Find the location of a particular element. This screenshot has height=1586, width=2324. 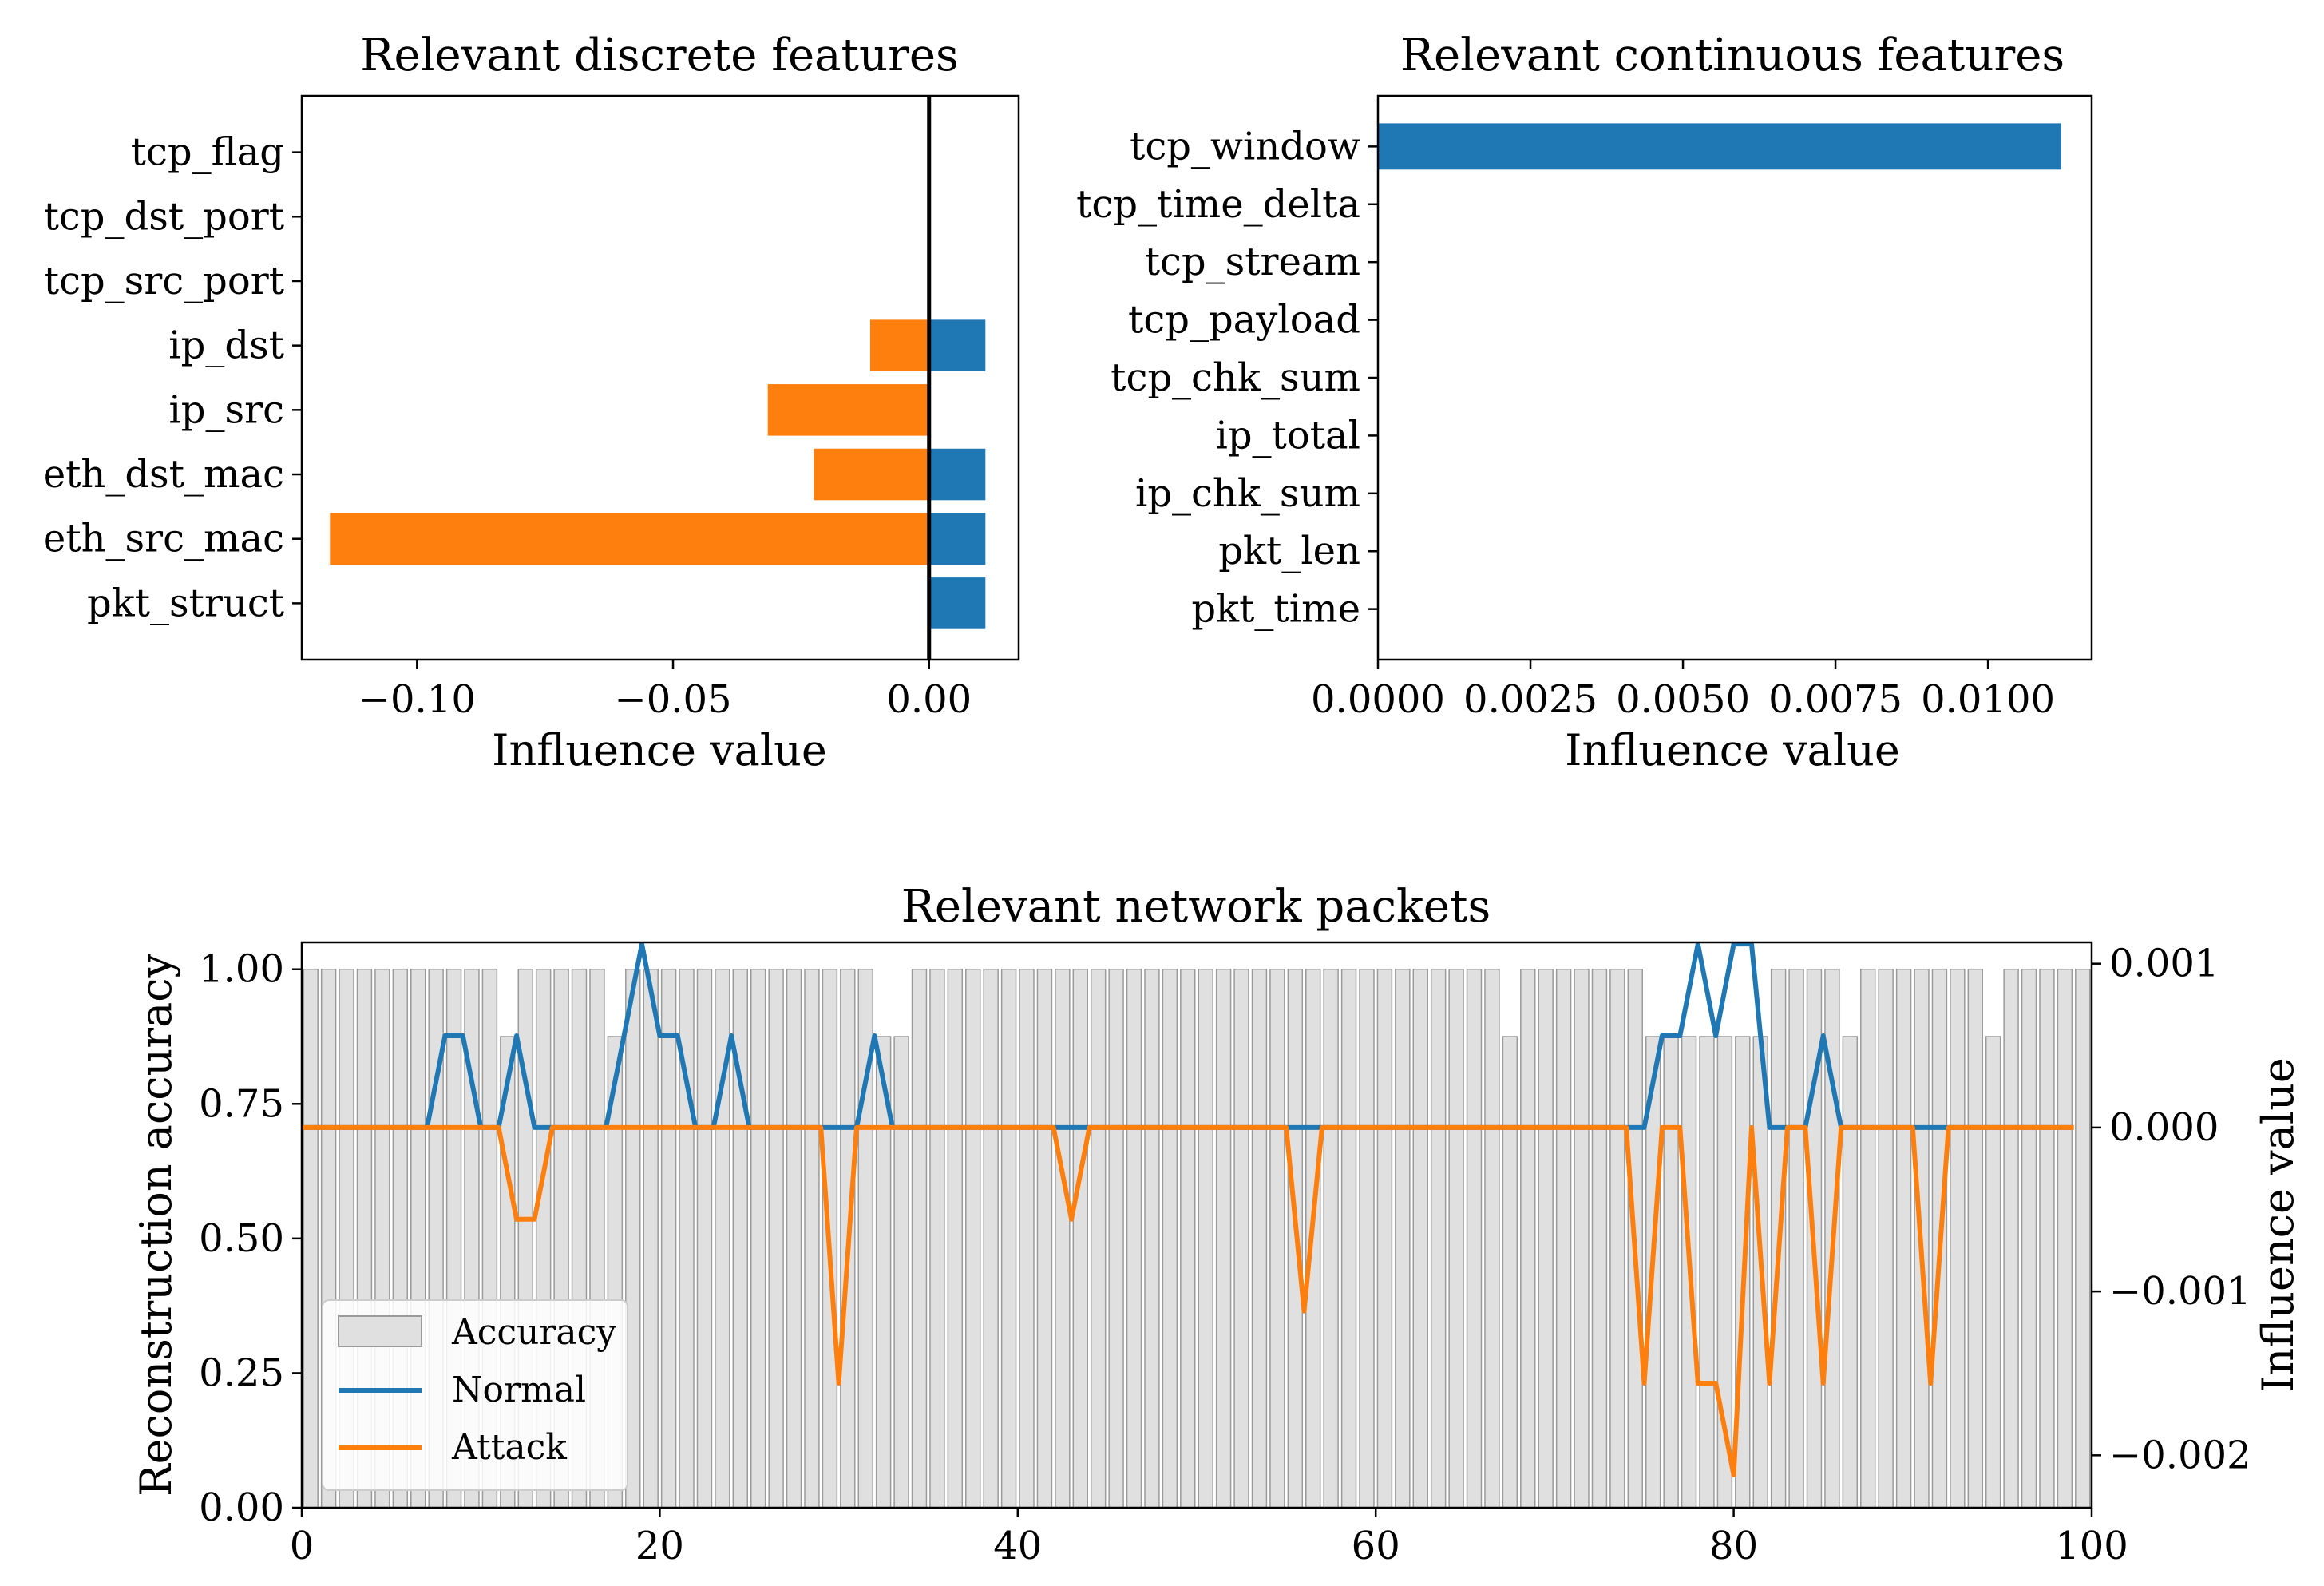

packets-chart-title: Relevant network packets is located at coordinates (1196, 907).